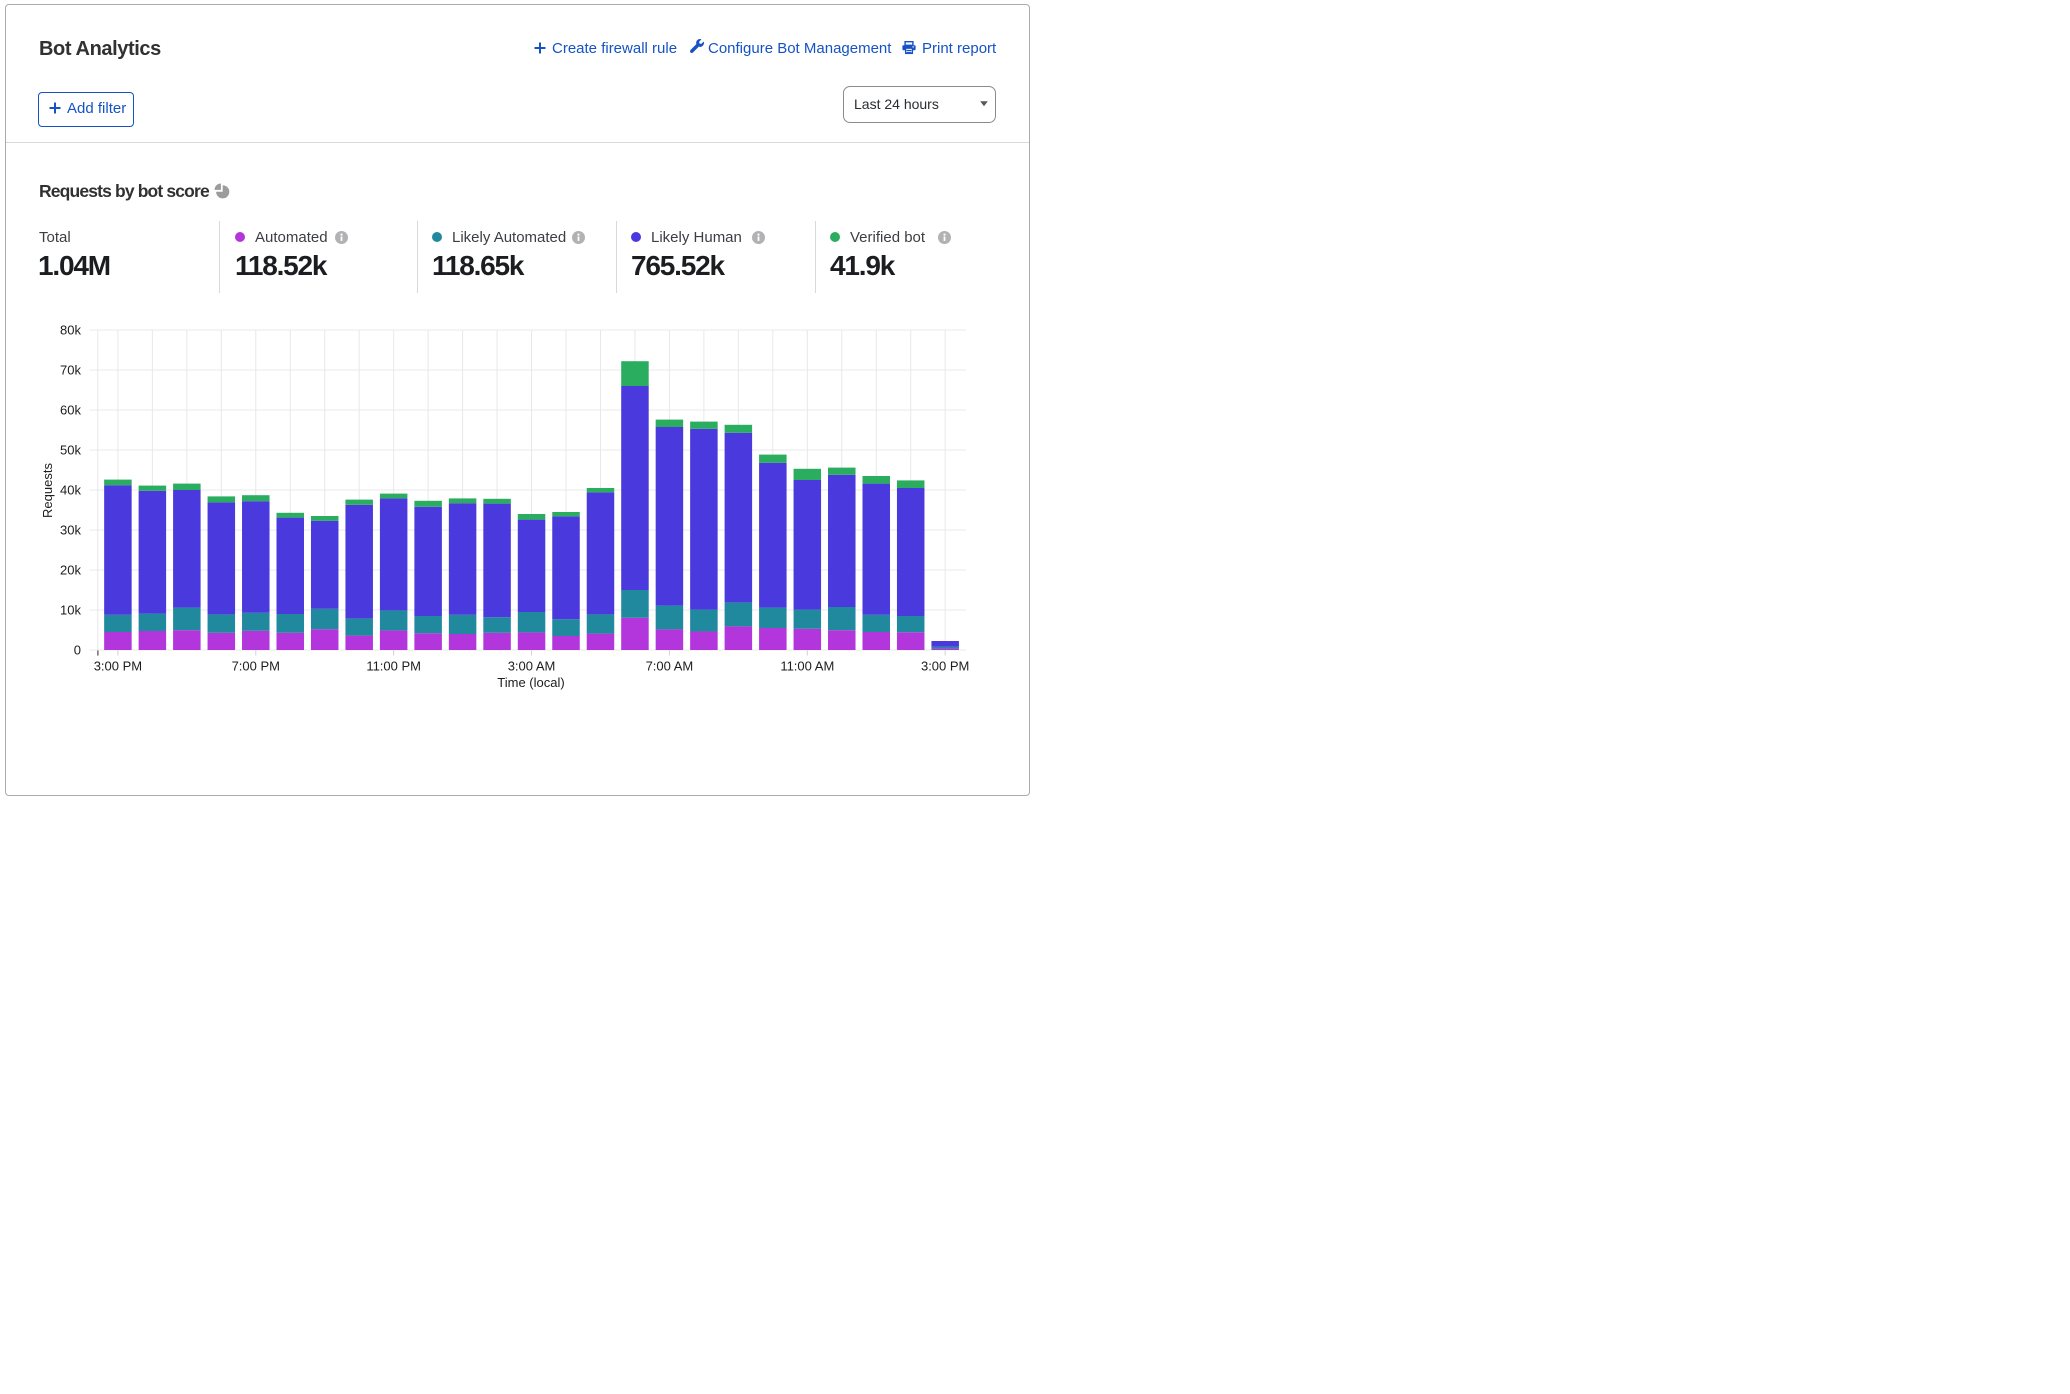  I want to click on svg-text: 0, so click(77, 650).